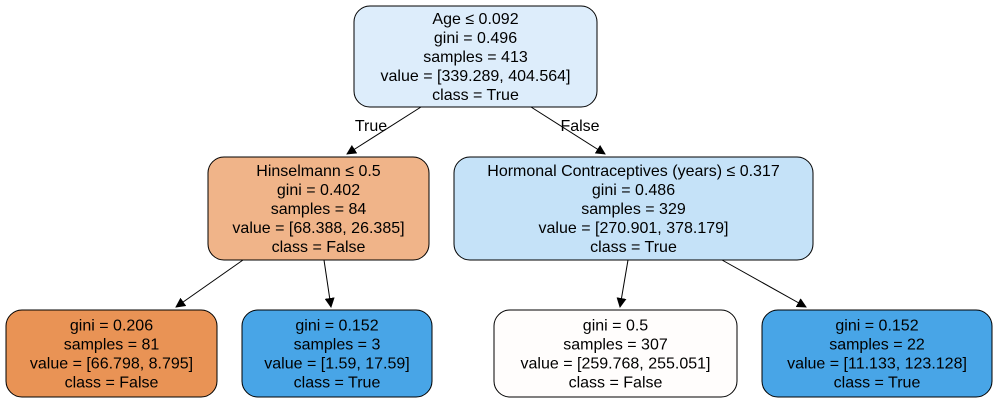 The width and height of the screenshot is (997, 400). What do you see at coordinates (764, 283) in the screenshot?
I see `edge-right-to-right-right` at bounding box center [764, 283].